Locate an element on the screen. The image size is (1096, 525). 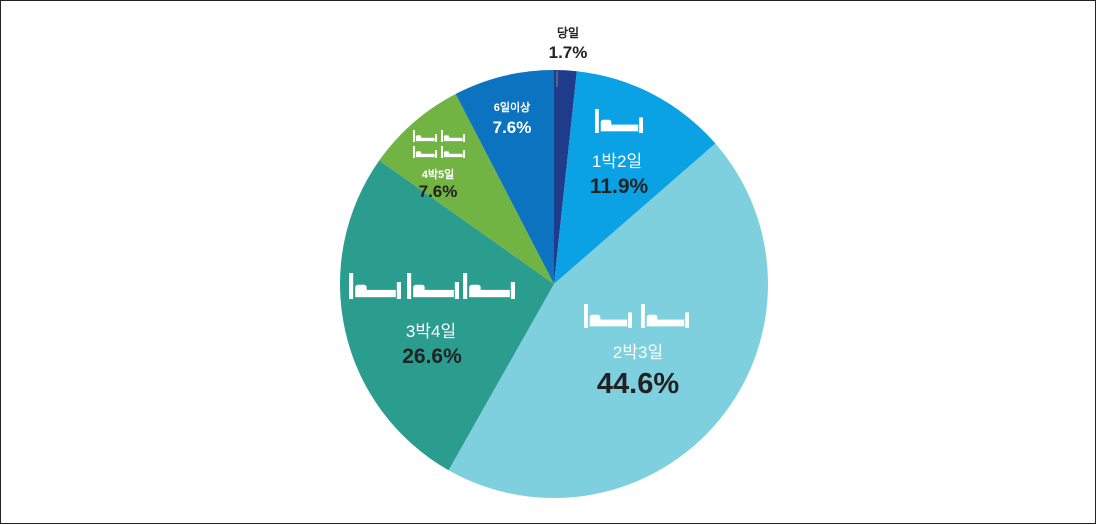
pie-slice-6plus is located at coordinates (504, 177).